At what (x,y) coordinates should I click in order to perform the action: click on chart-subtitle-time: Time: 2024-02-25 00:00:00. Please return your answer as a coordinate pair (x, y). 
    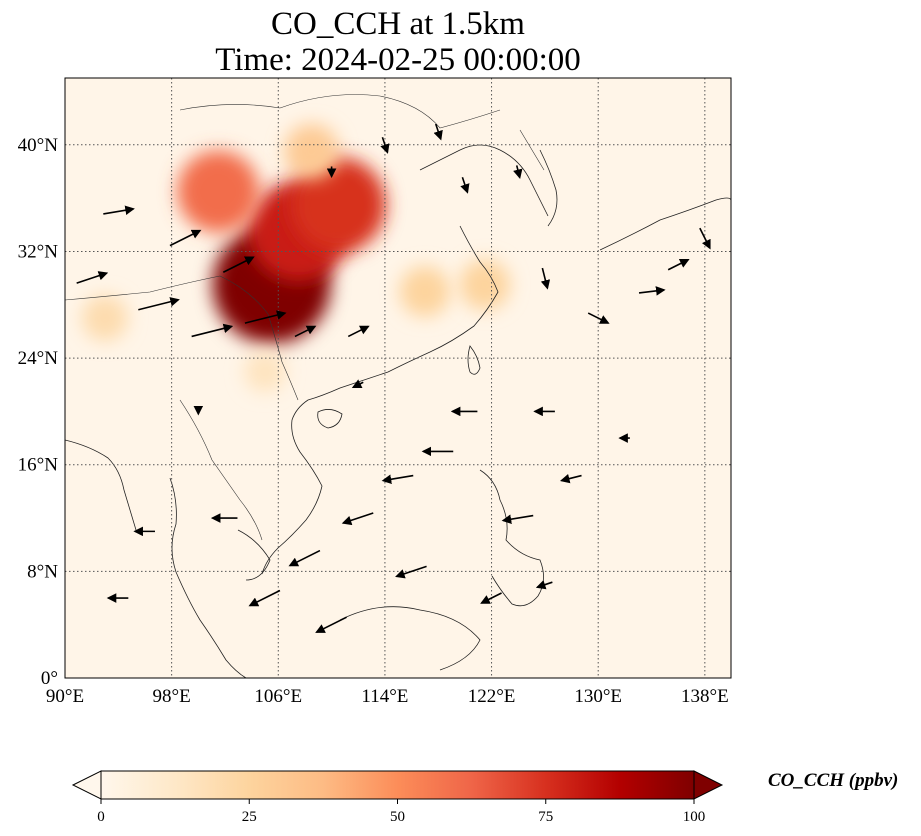
    Looking at the image, I should click on (398, 60).